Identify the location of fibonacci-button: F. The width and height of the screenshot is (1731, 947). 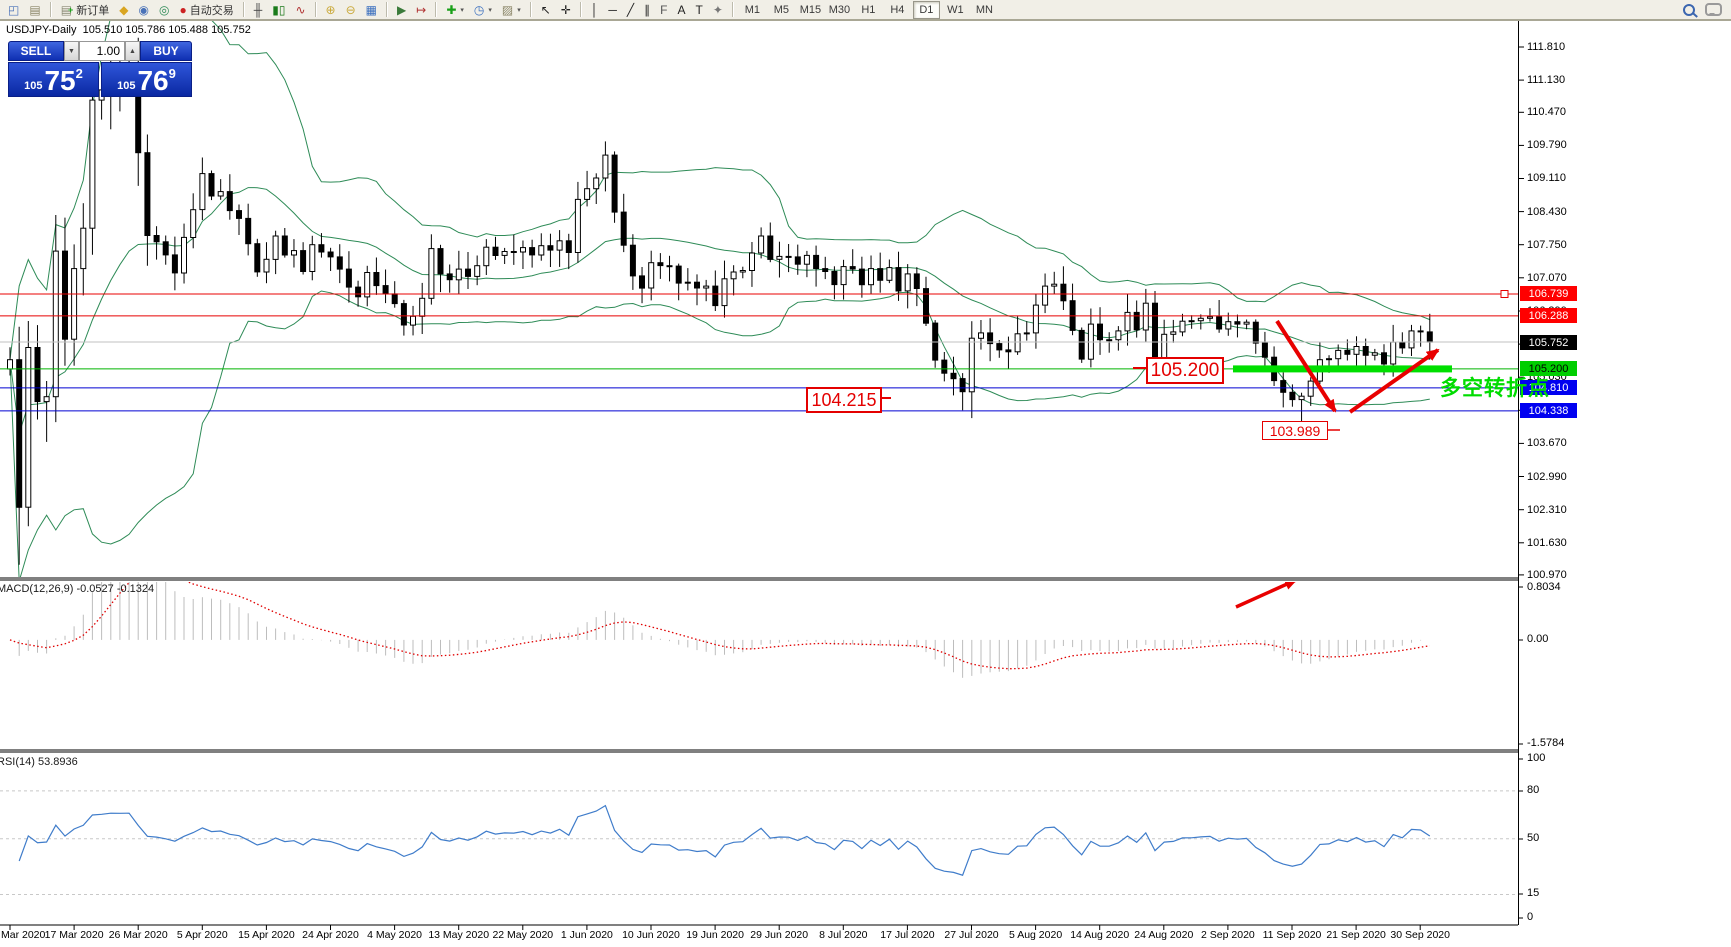
(663, 9).